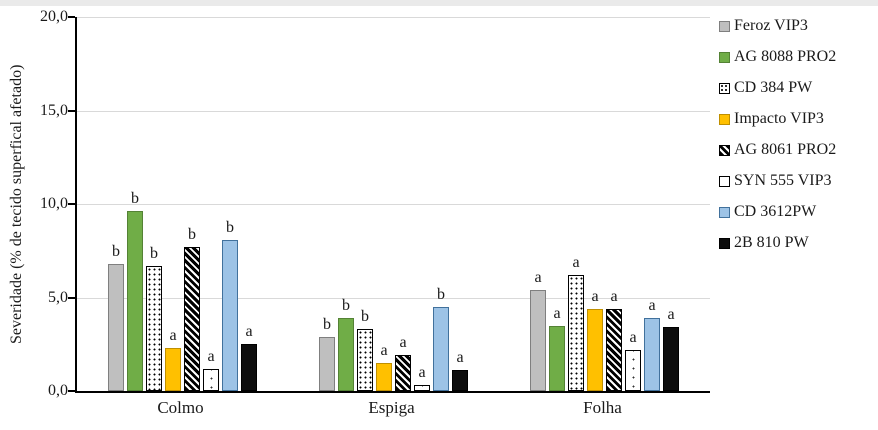 The height and width of the screenshot is (430, 878). I want to click on legend-label: Impacto VIP3, so click(779, 118).